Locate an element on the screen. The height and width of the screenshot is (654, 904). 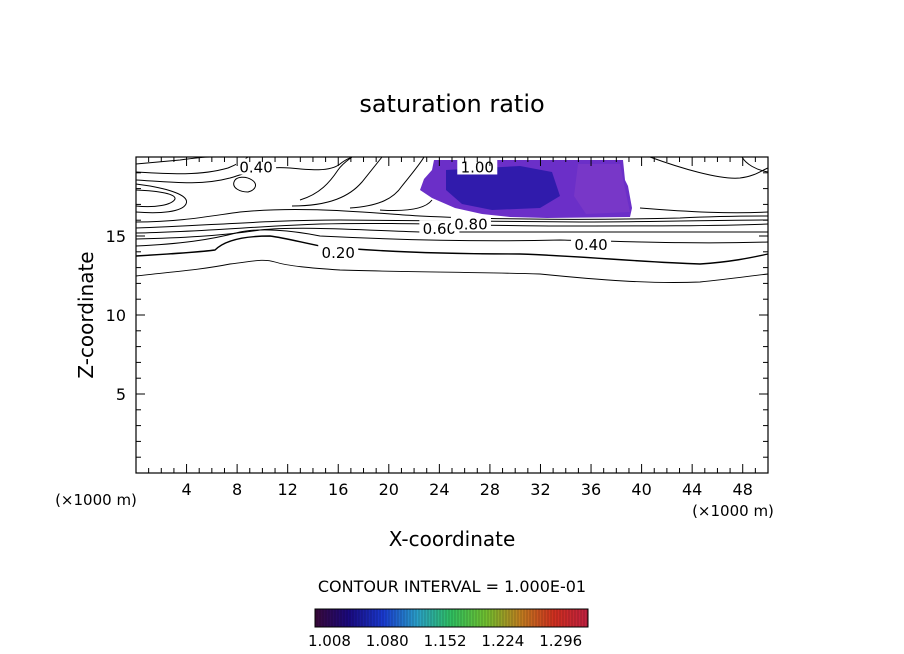
supersaturation-core is located at coordinates (503, 188).